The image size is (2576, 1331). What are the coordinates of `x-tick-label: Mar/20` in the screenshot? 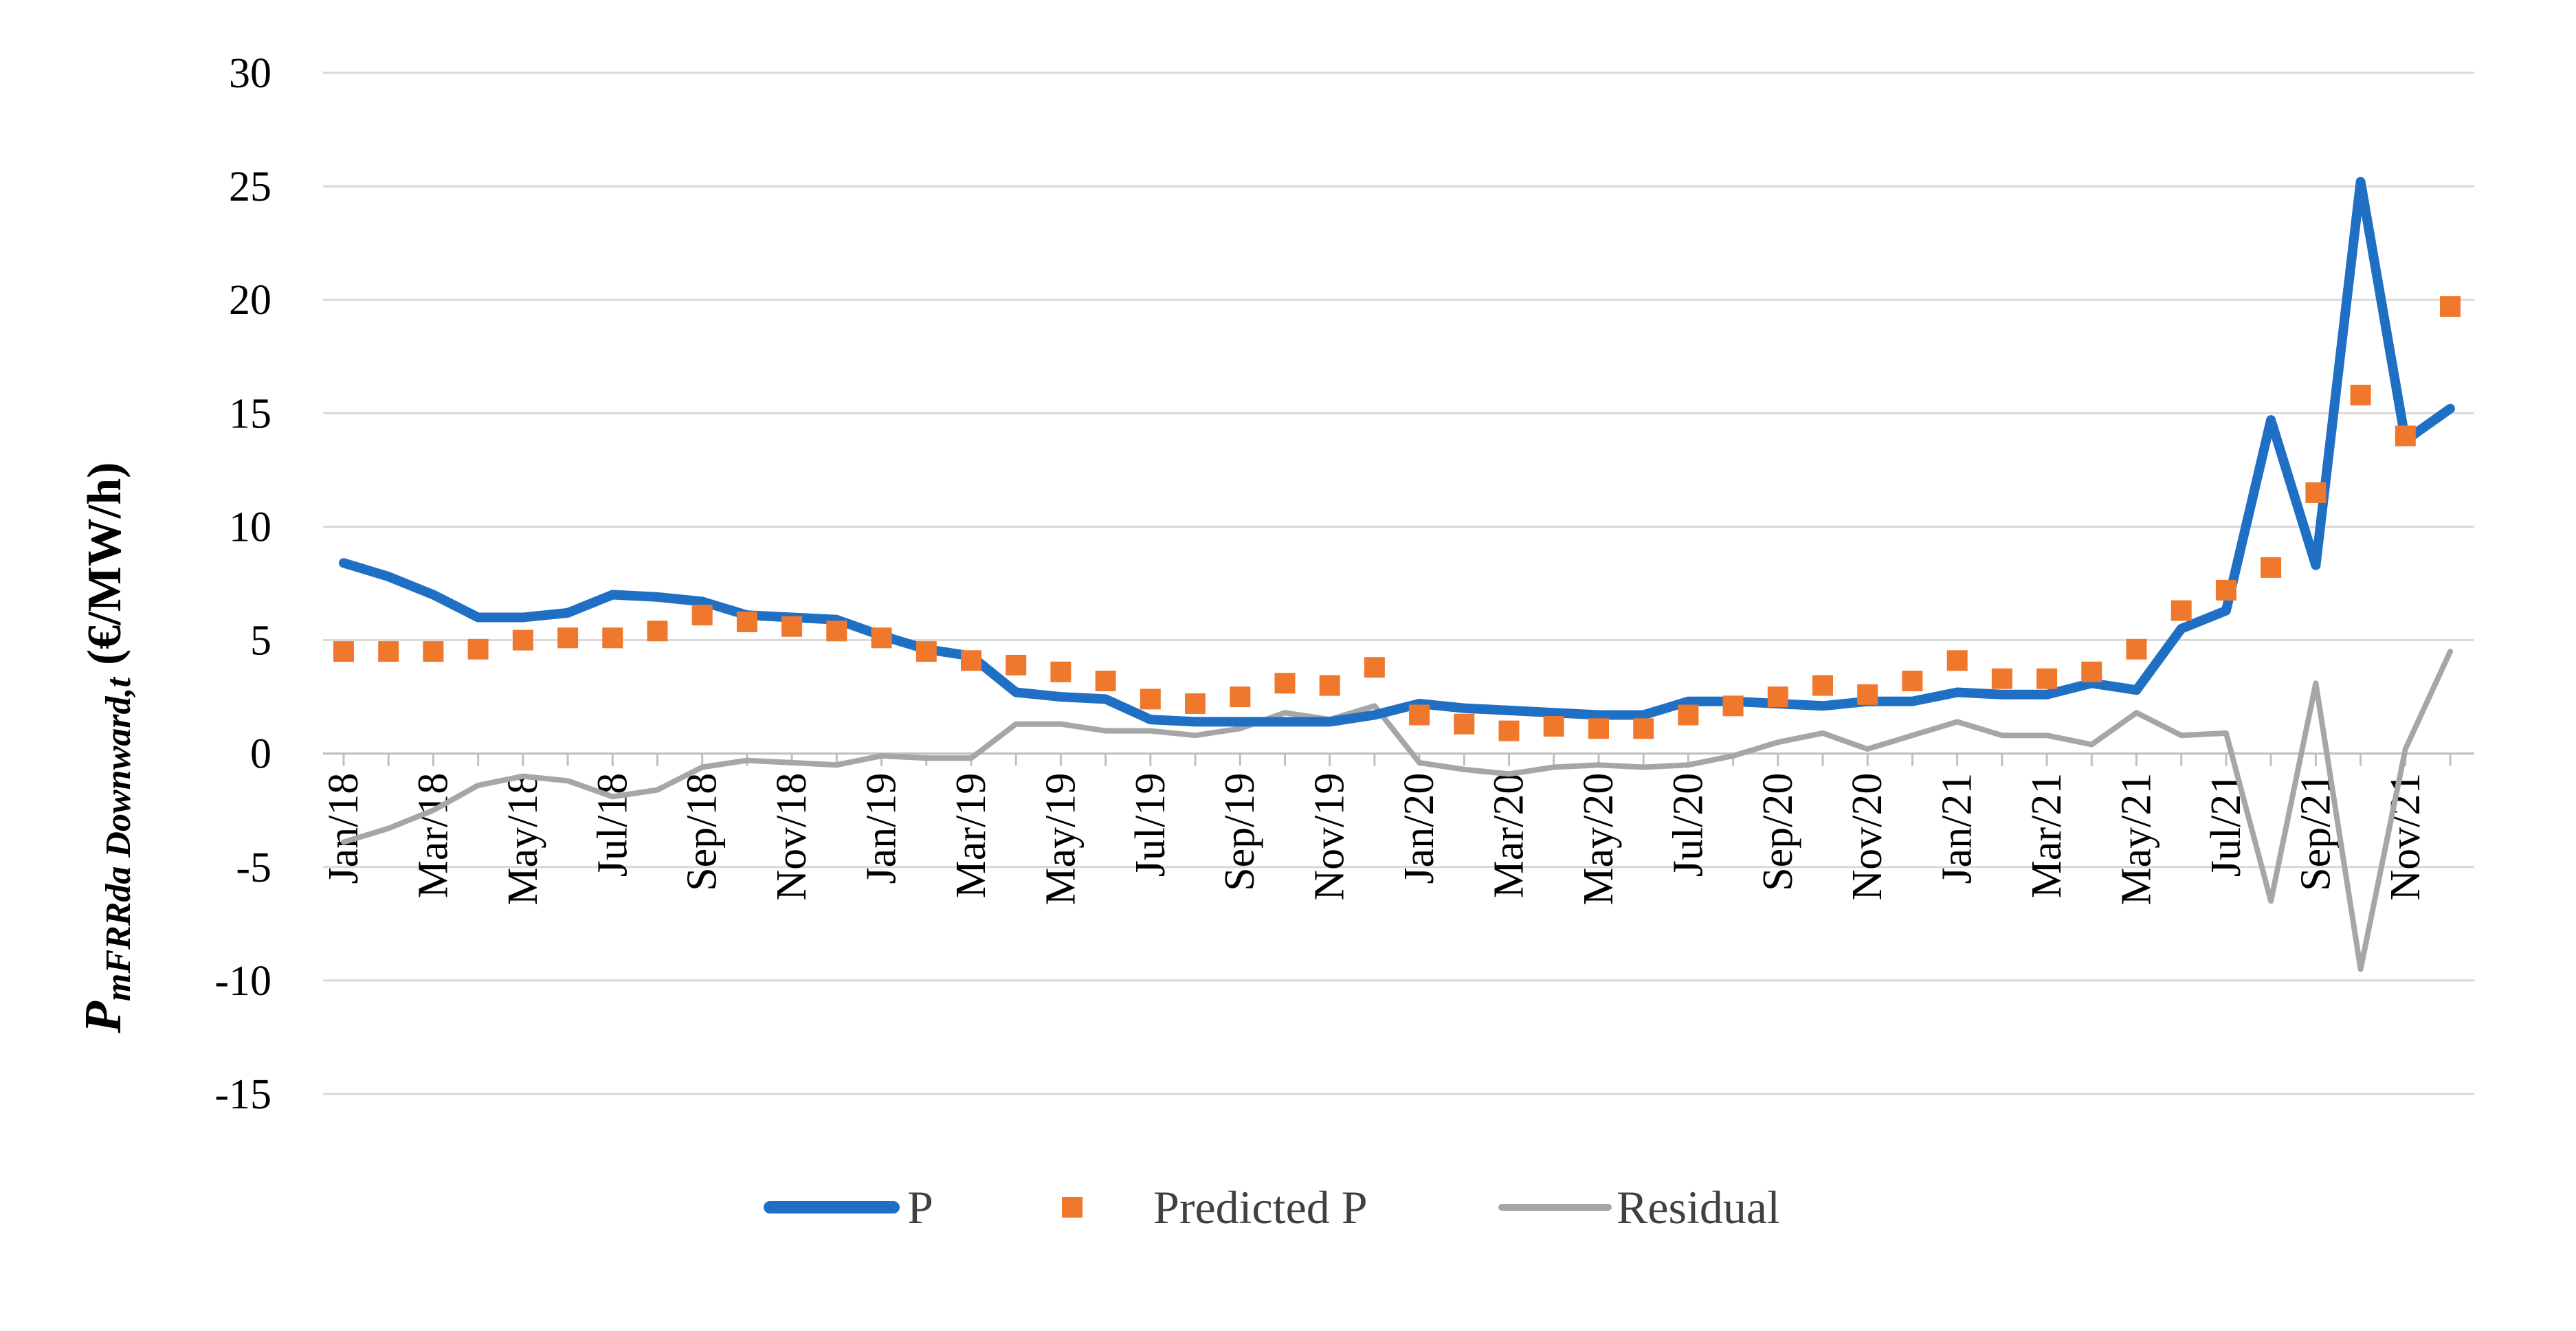 It's located at (1509, 836).